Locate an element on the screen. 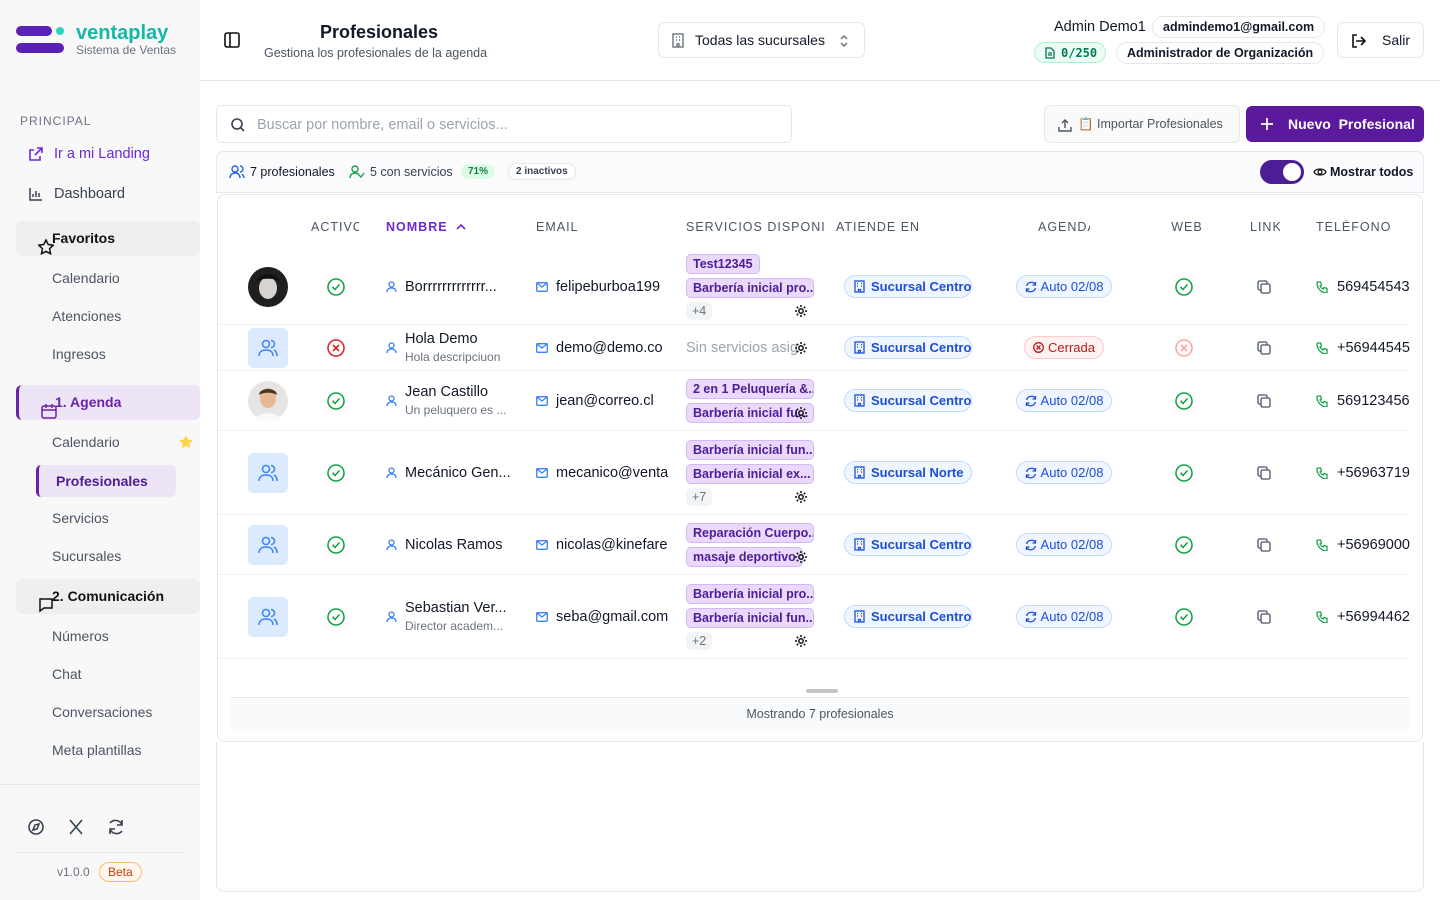  nav-group: 1. Agenda is located at coordinates (108, 402).